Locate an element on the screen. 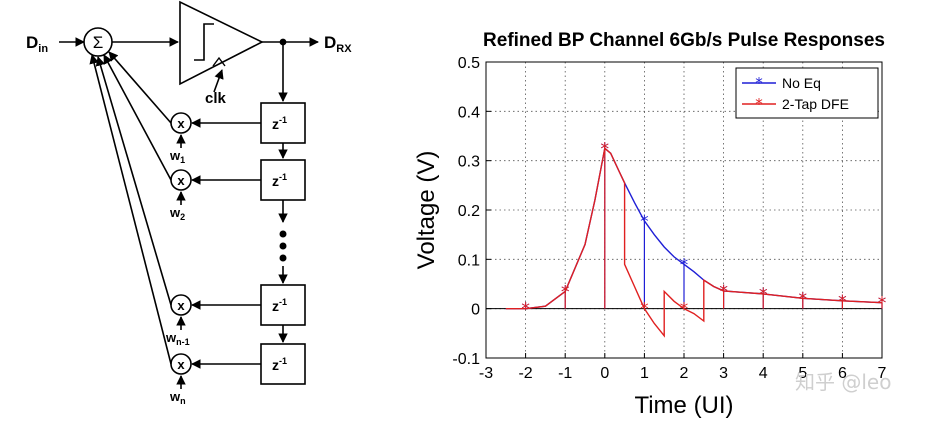 The height and width of the screenshot is (421, 952). clock-label: clk is located at coordinates (216, 98).